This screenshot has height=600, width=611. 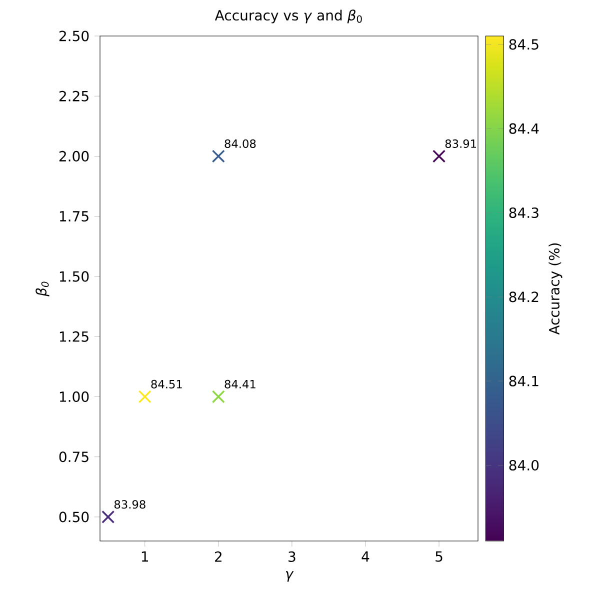 What do you see at coordinates (218, 556) in the screenshot?
I see `x-tick-label: 2` at bounding box center [218, 556].